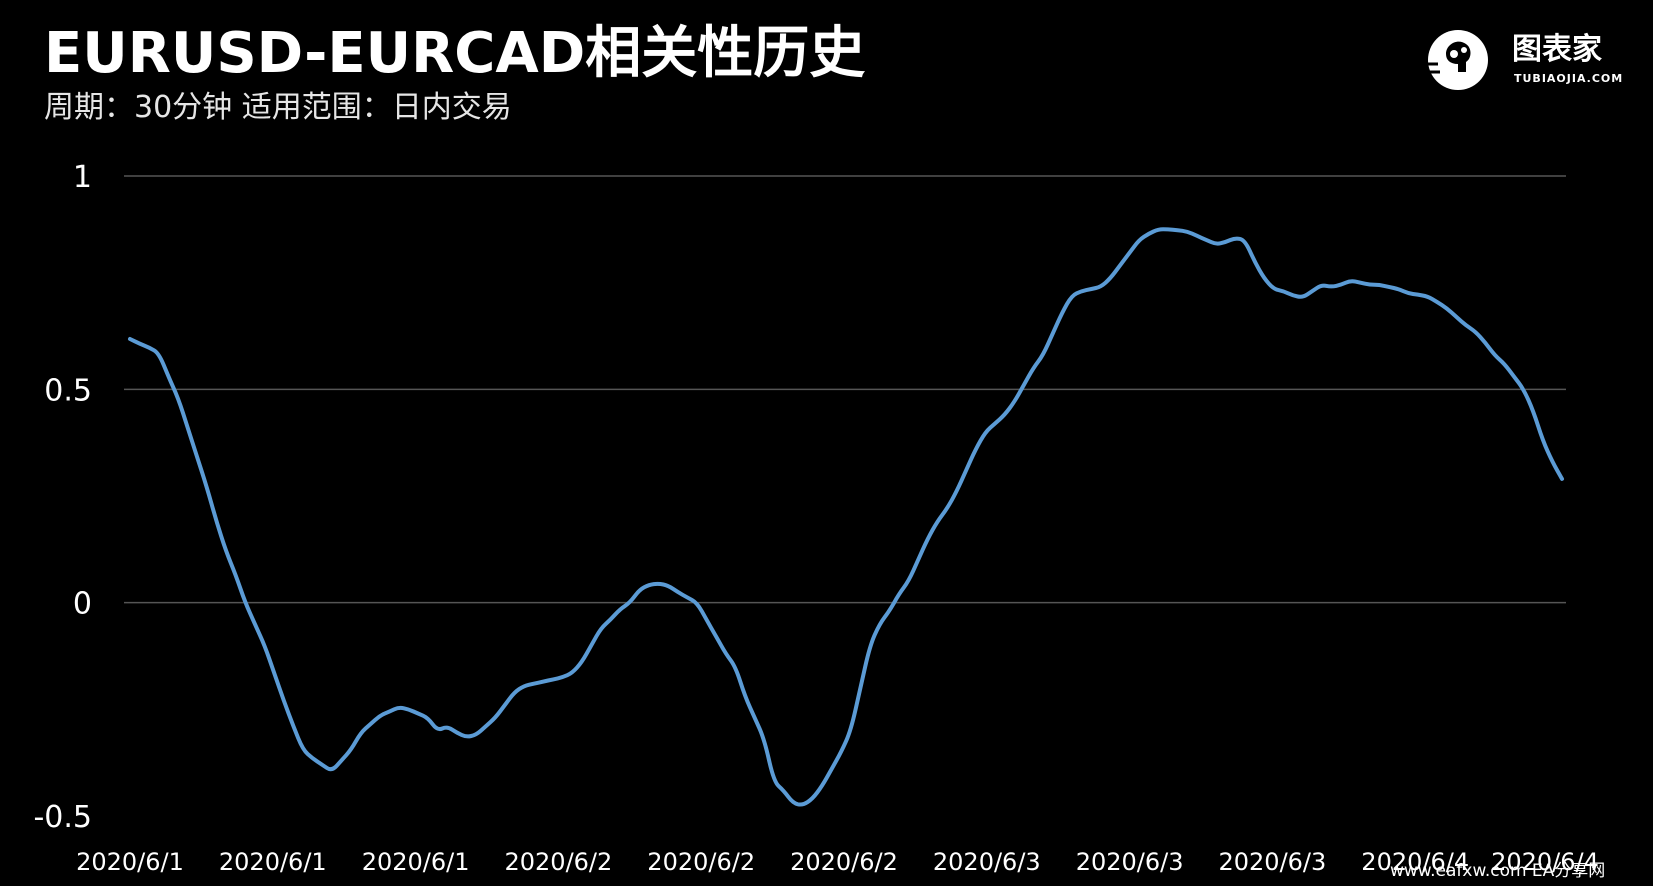 The height and width of the screenshot is (886, 1653). What do you see at coordinates (1458, 60) in the screenshot?
I see `head-brain-icon` at bounding box center [1458, 60].